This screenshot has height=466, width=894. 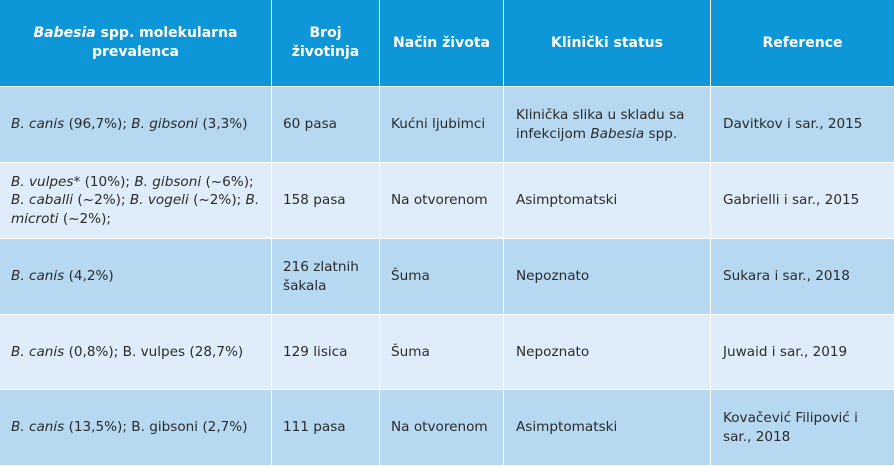 I want to click on reference-cell: Sukara i sar., 2018, so click(x=802, y=277).